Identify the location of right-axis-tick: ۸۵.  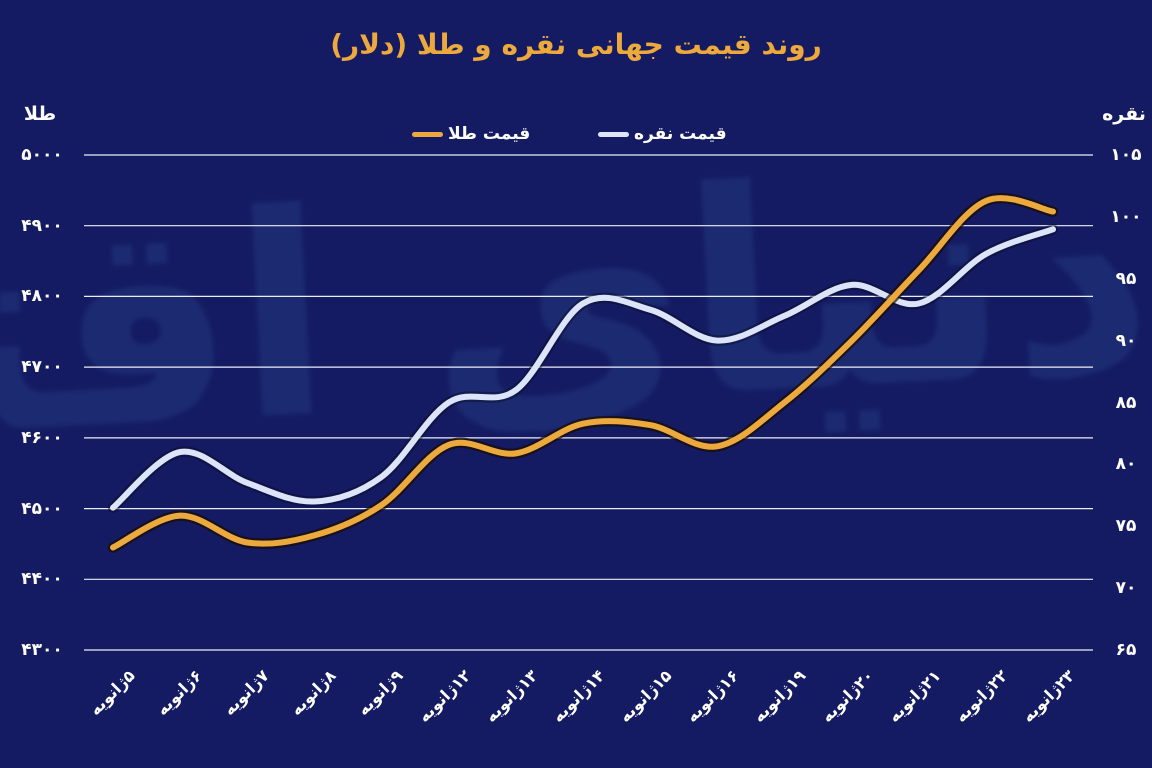
(1126, 402).